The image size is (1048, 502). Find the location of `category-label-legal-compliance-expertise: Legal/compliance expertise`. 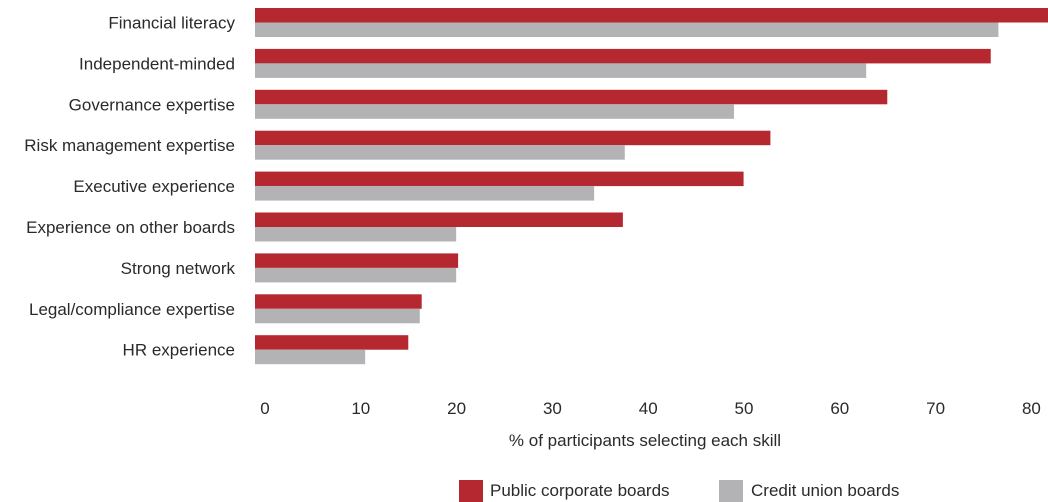

category-label-legal-compliance-expertise: Legal/compliance expertise is located at coordinates (132, 309).